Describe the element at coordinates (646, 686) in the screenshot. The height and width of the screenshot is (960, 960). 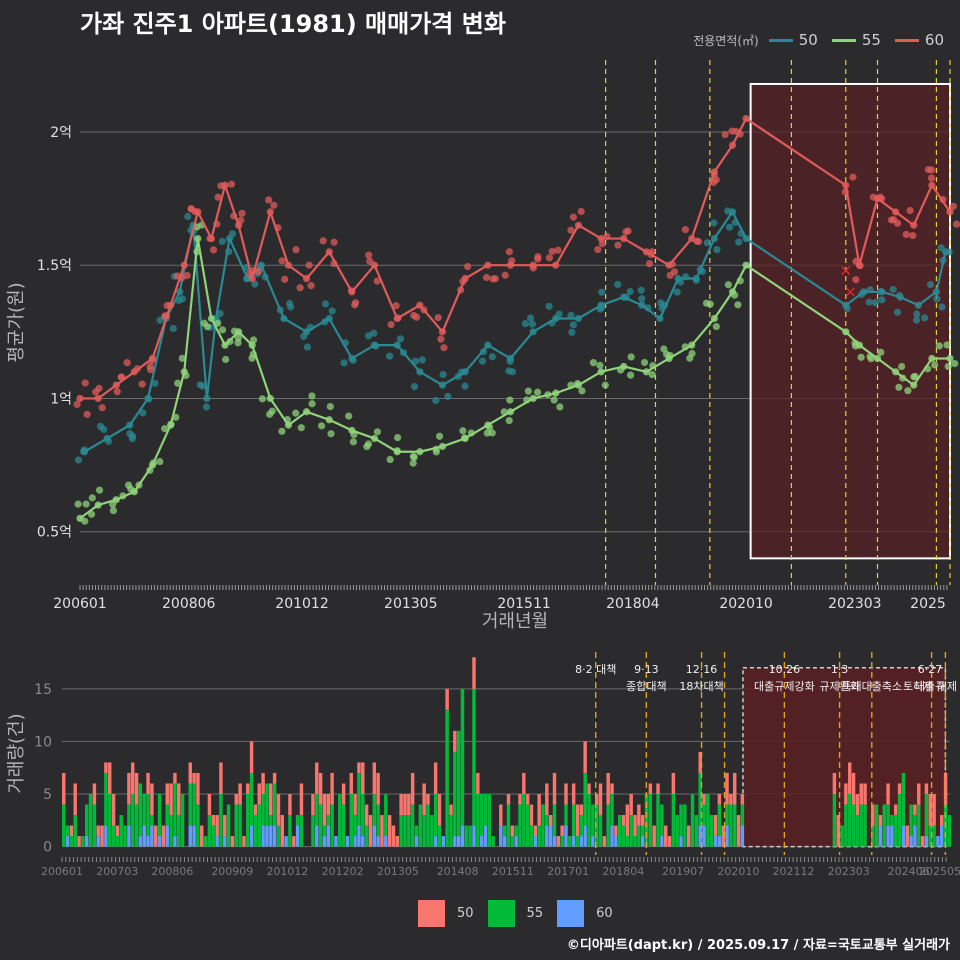
I see `annotation-1-line2: 종합대책` at that location.